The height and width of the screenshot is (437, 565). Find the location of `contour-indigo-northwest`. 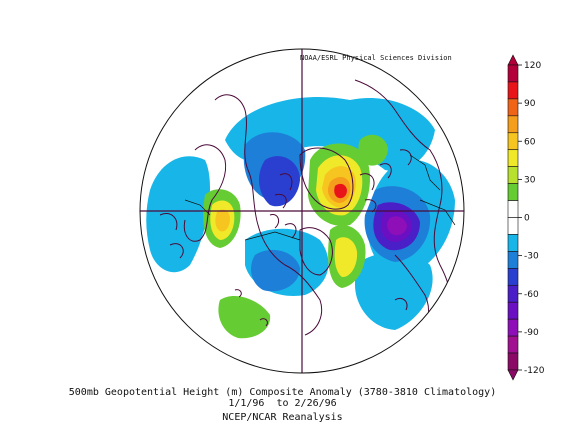

contour-indigo-northwest is located at coordinates (279, 181).